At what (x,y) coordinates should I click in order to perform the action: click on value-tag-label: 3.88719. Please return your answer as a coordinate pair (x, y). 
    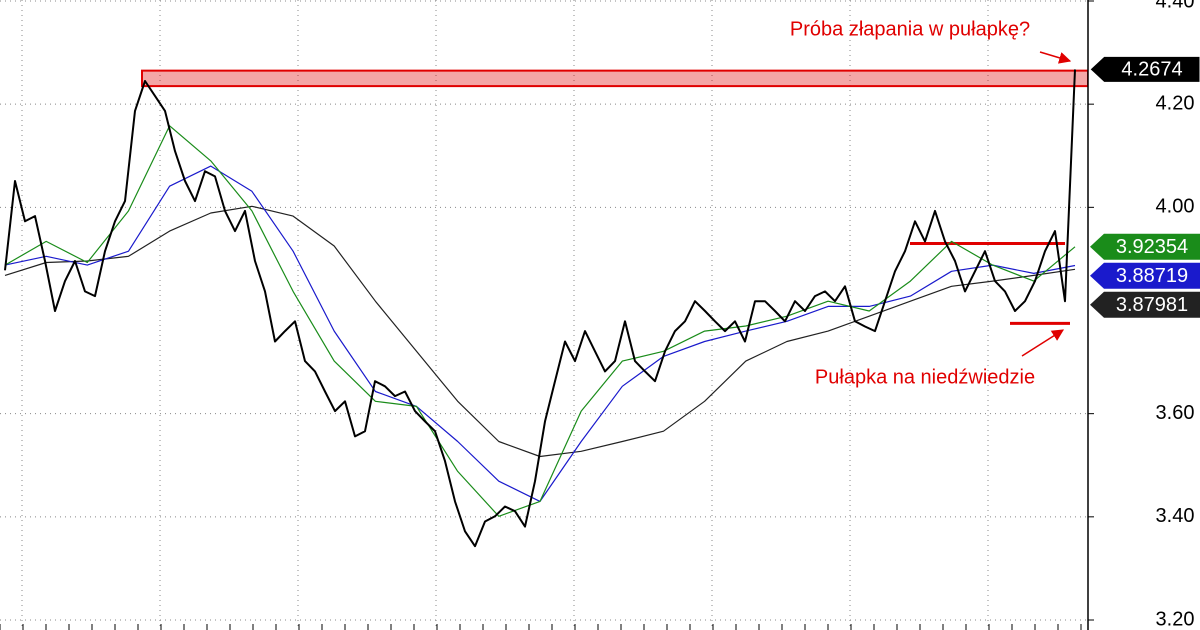
    Looking at the image, I should click on (1152, 276).